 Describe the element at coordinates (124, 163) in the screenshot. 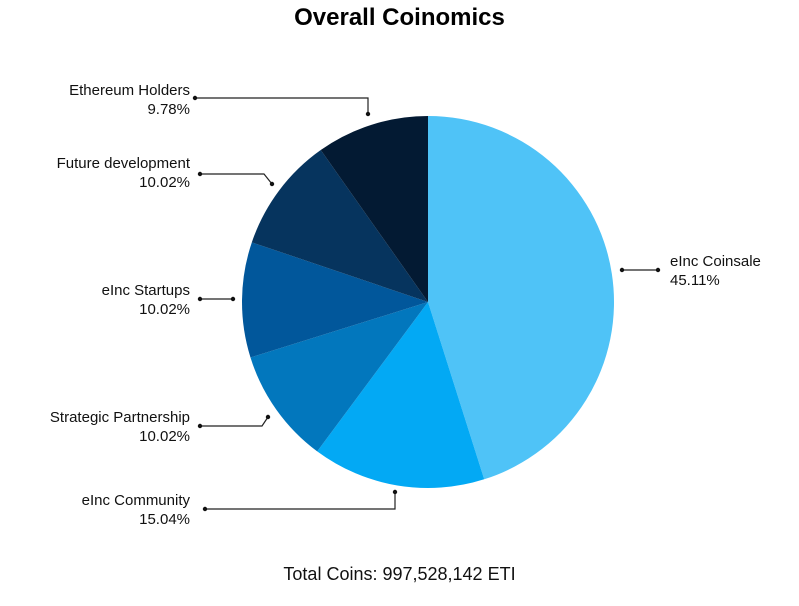

I see `slice-label-future-development: Future development` at that location.